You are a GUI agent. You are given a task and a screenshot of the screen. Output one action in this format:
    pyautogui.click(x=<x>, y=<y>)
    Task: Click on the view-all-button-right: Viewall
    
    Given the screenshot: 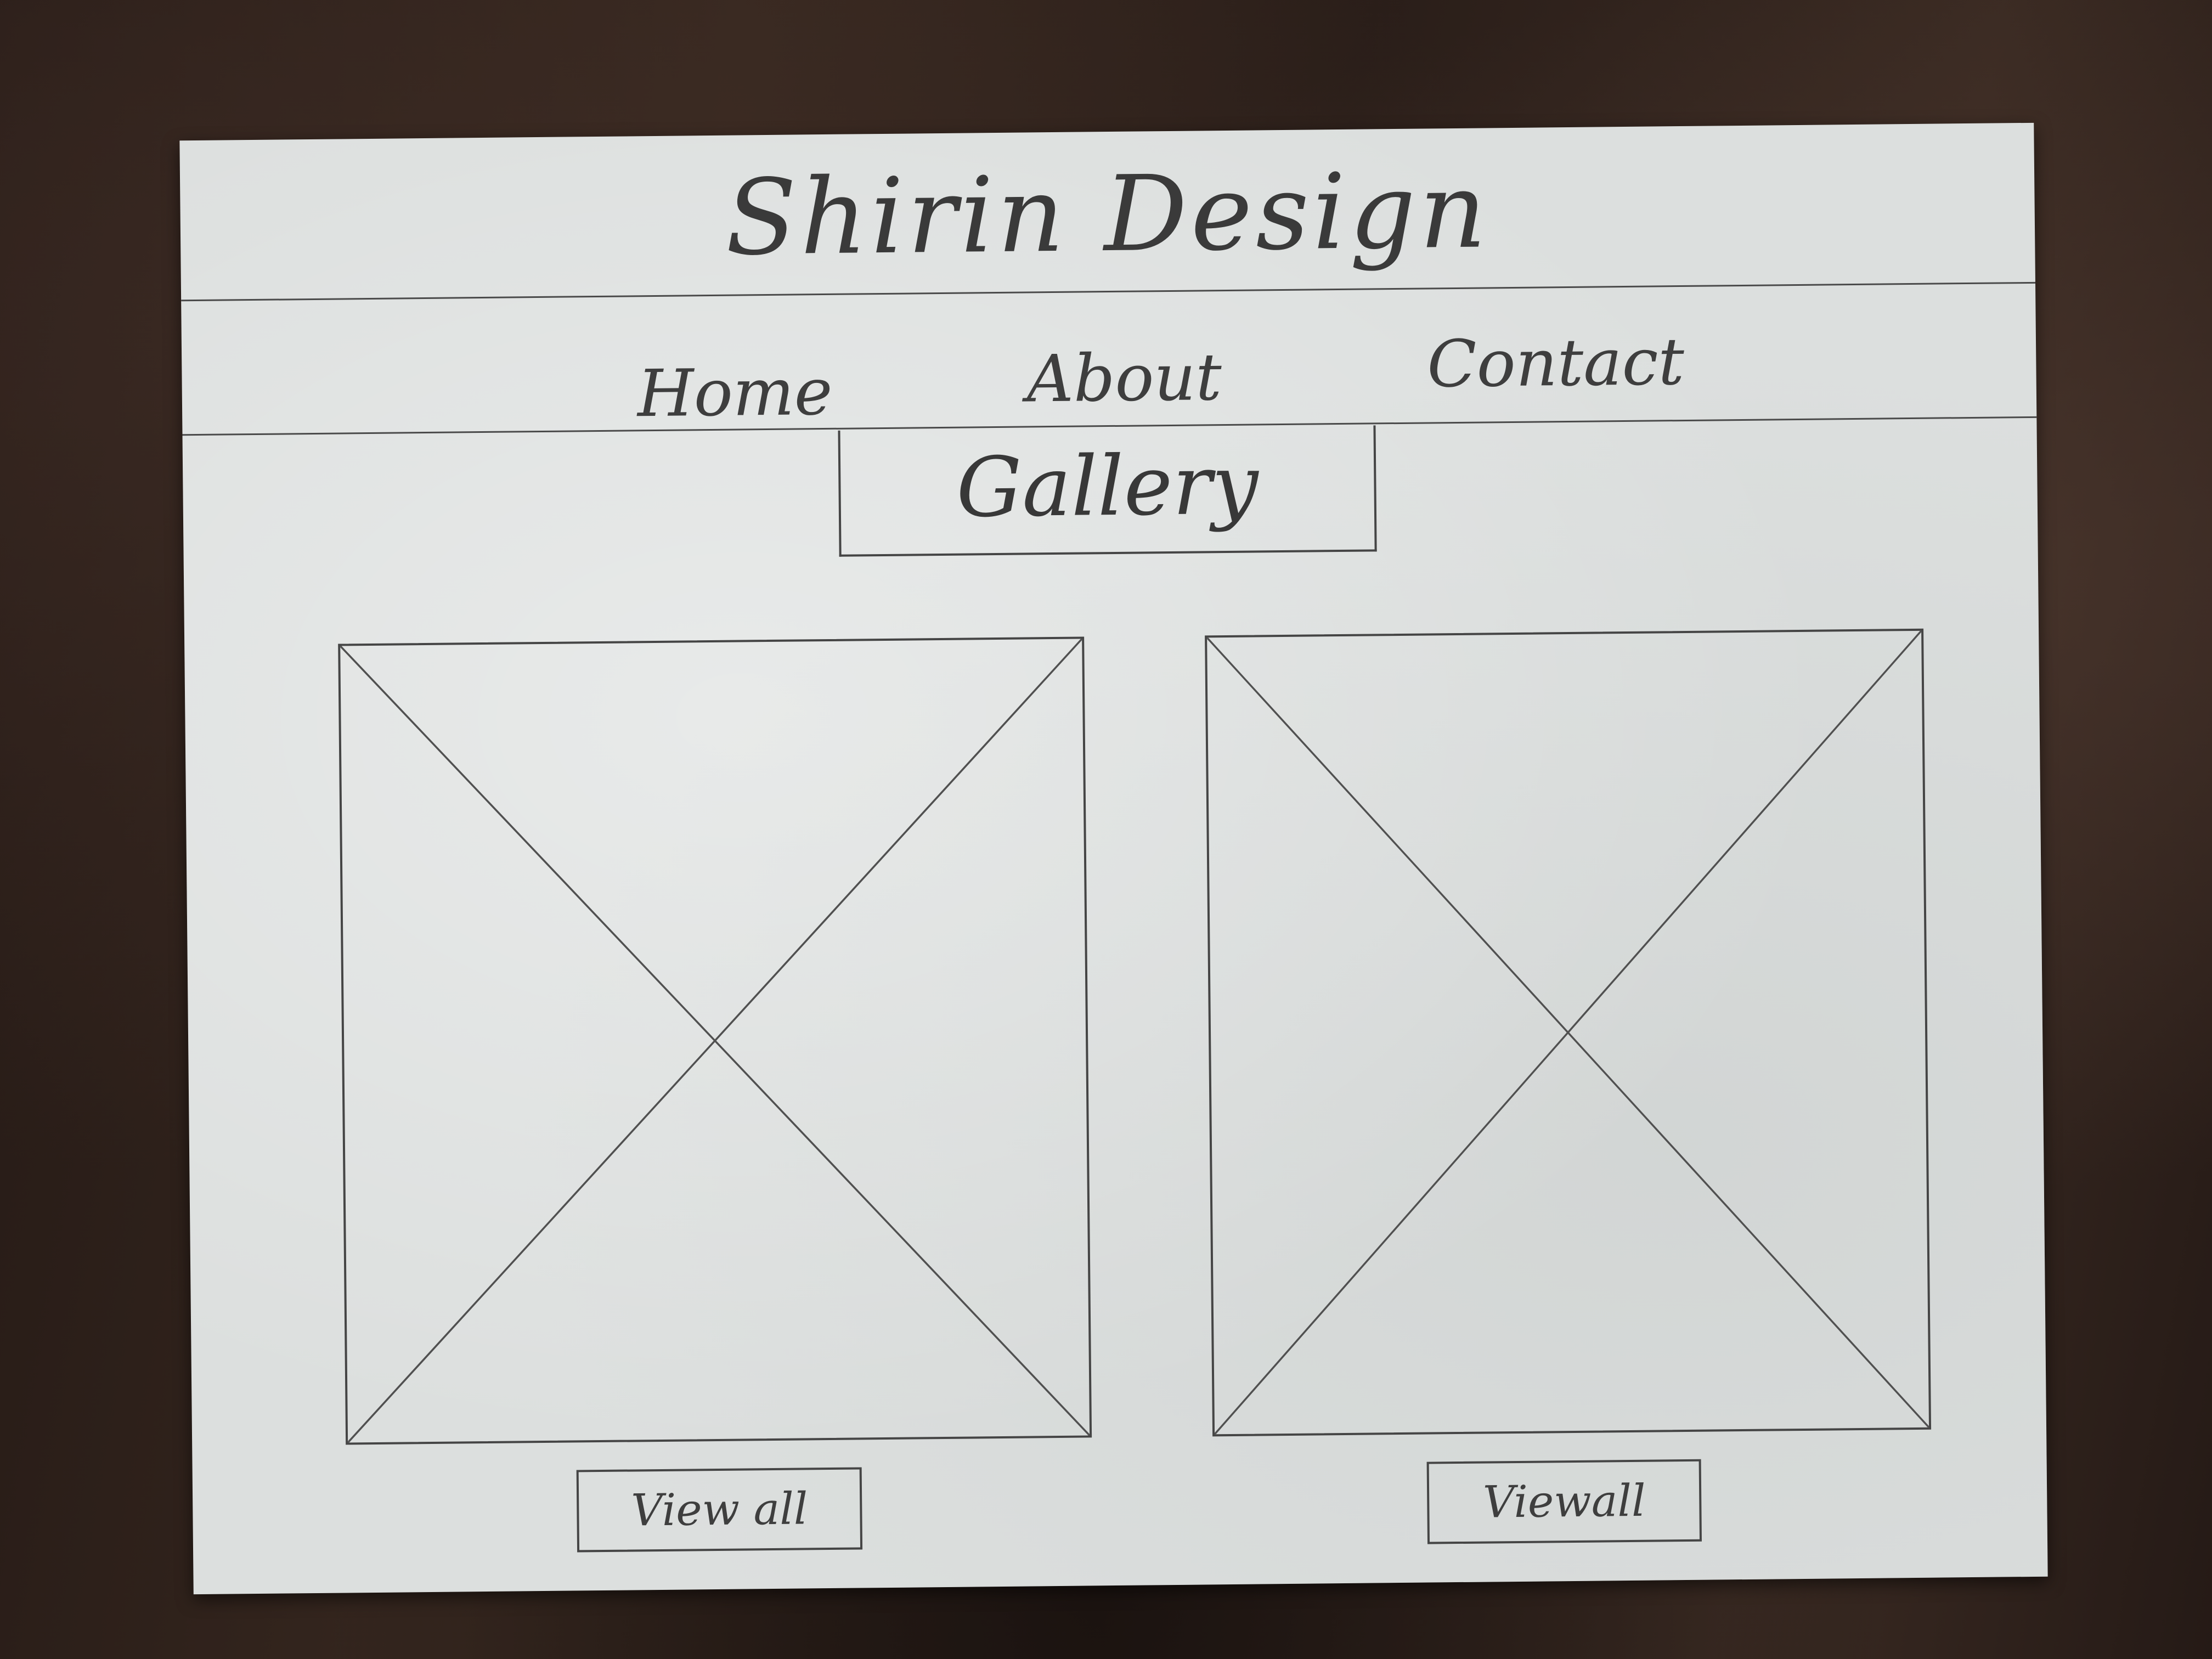 What is the action you would take?
    pyautogui.click(x=1564, y=1501)
    